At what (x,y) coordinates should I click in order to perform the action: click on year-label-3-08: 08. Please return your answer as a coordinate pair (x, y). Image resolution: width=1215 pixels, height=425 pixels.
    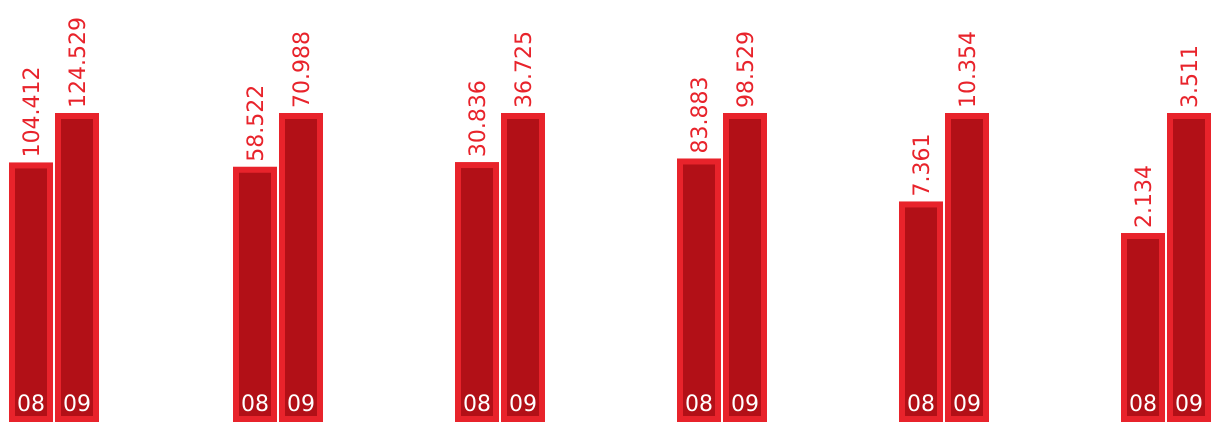
    Looking at the image, I should click on (477, 404).